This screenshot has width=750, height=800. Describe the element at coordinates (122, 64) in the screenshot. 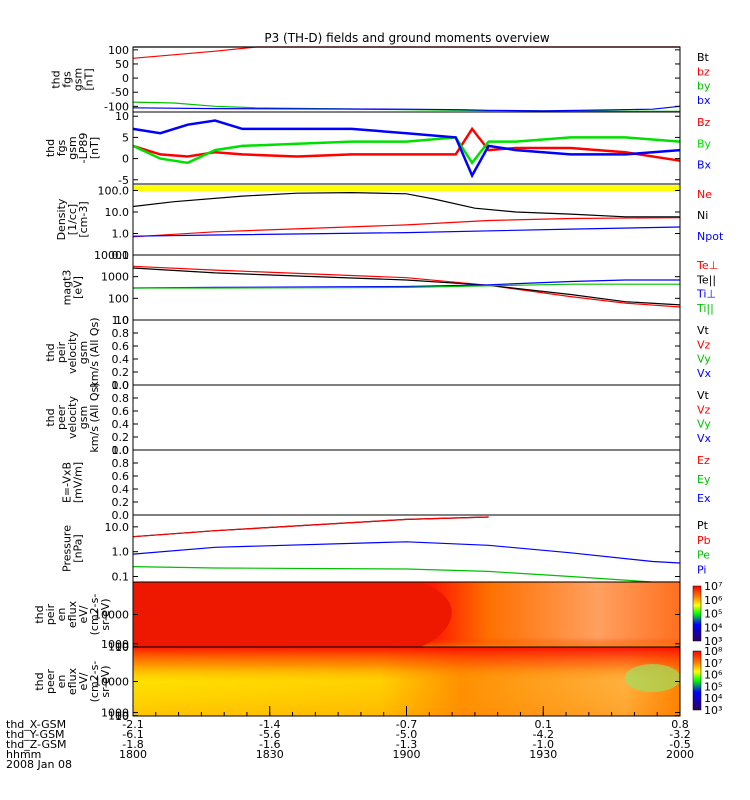

I see `y-tick-label: 50` at that location.